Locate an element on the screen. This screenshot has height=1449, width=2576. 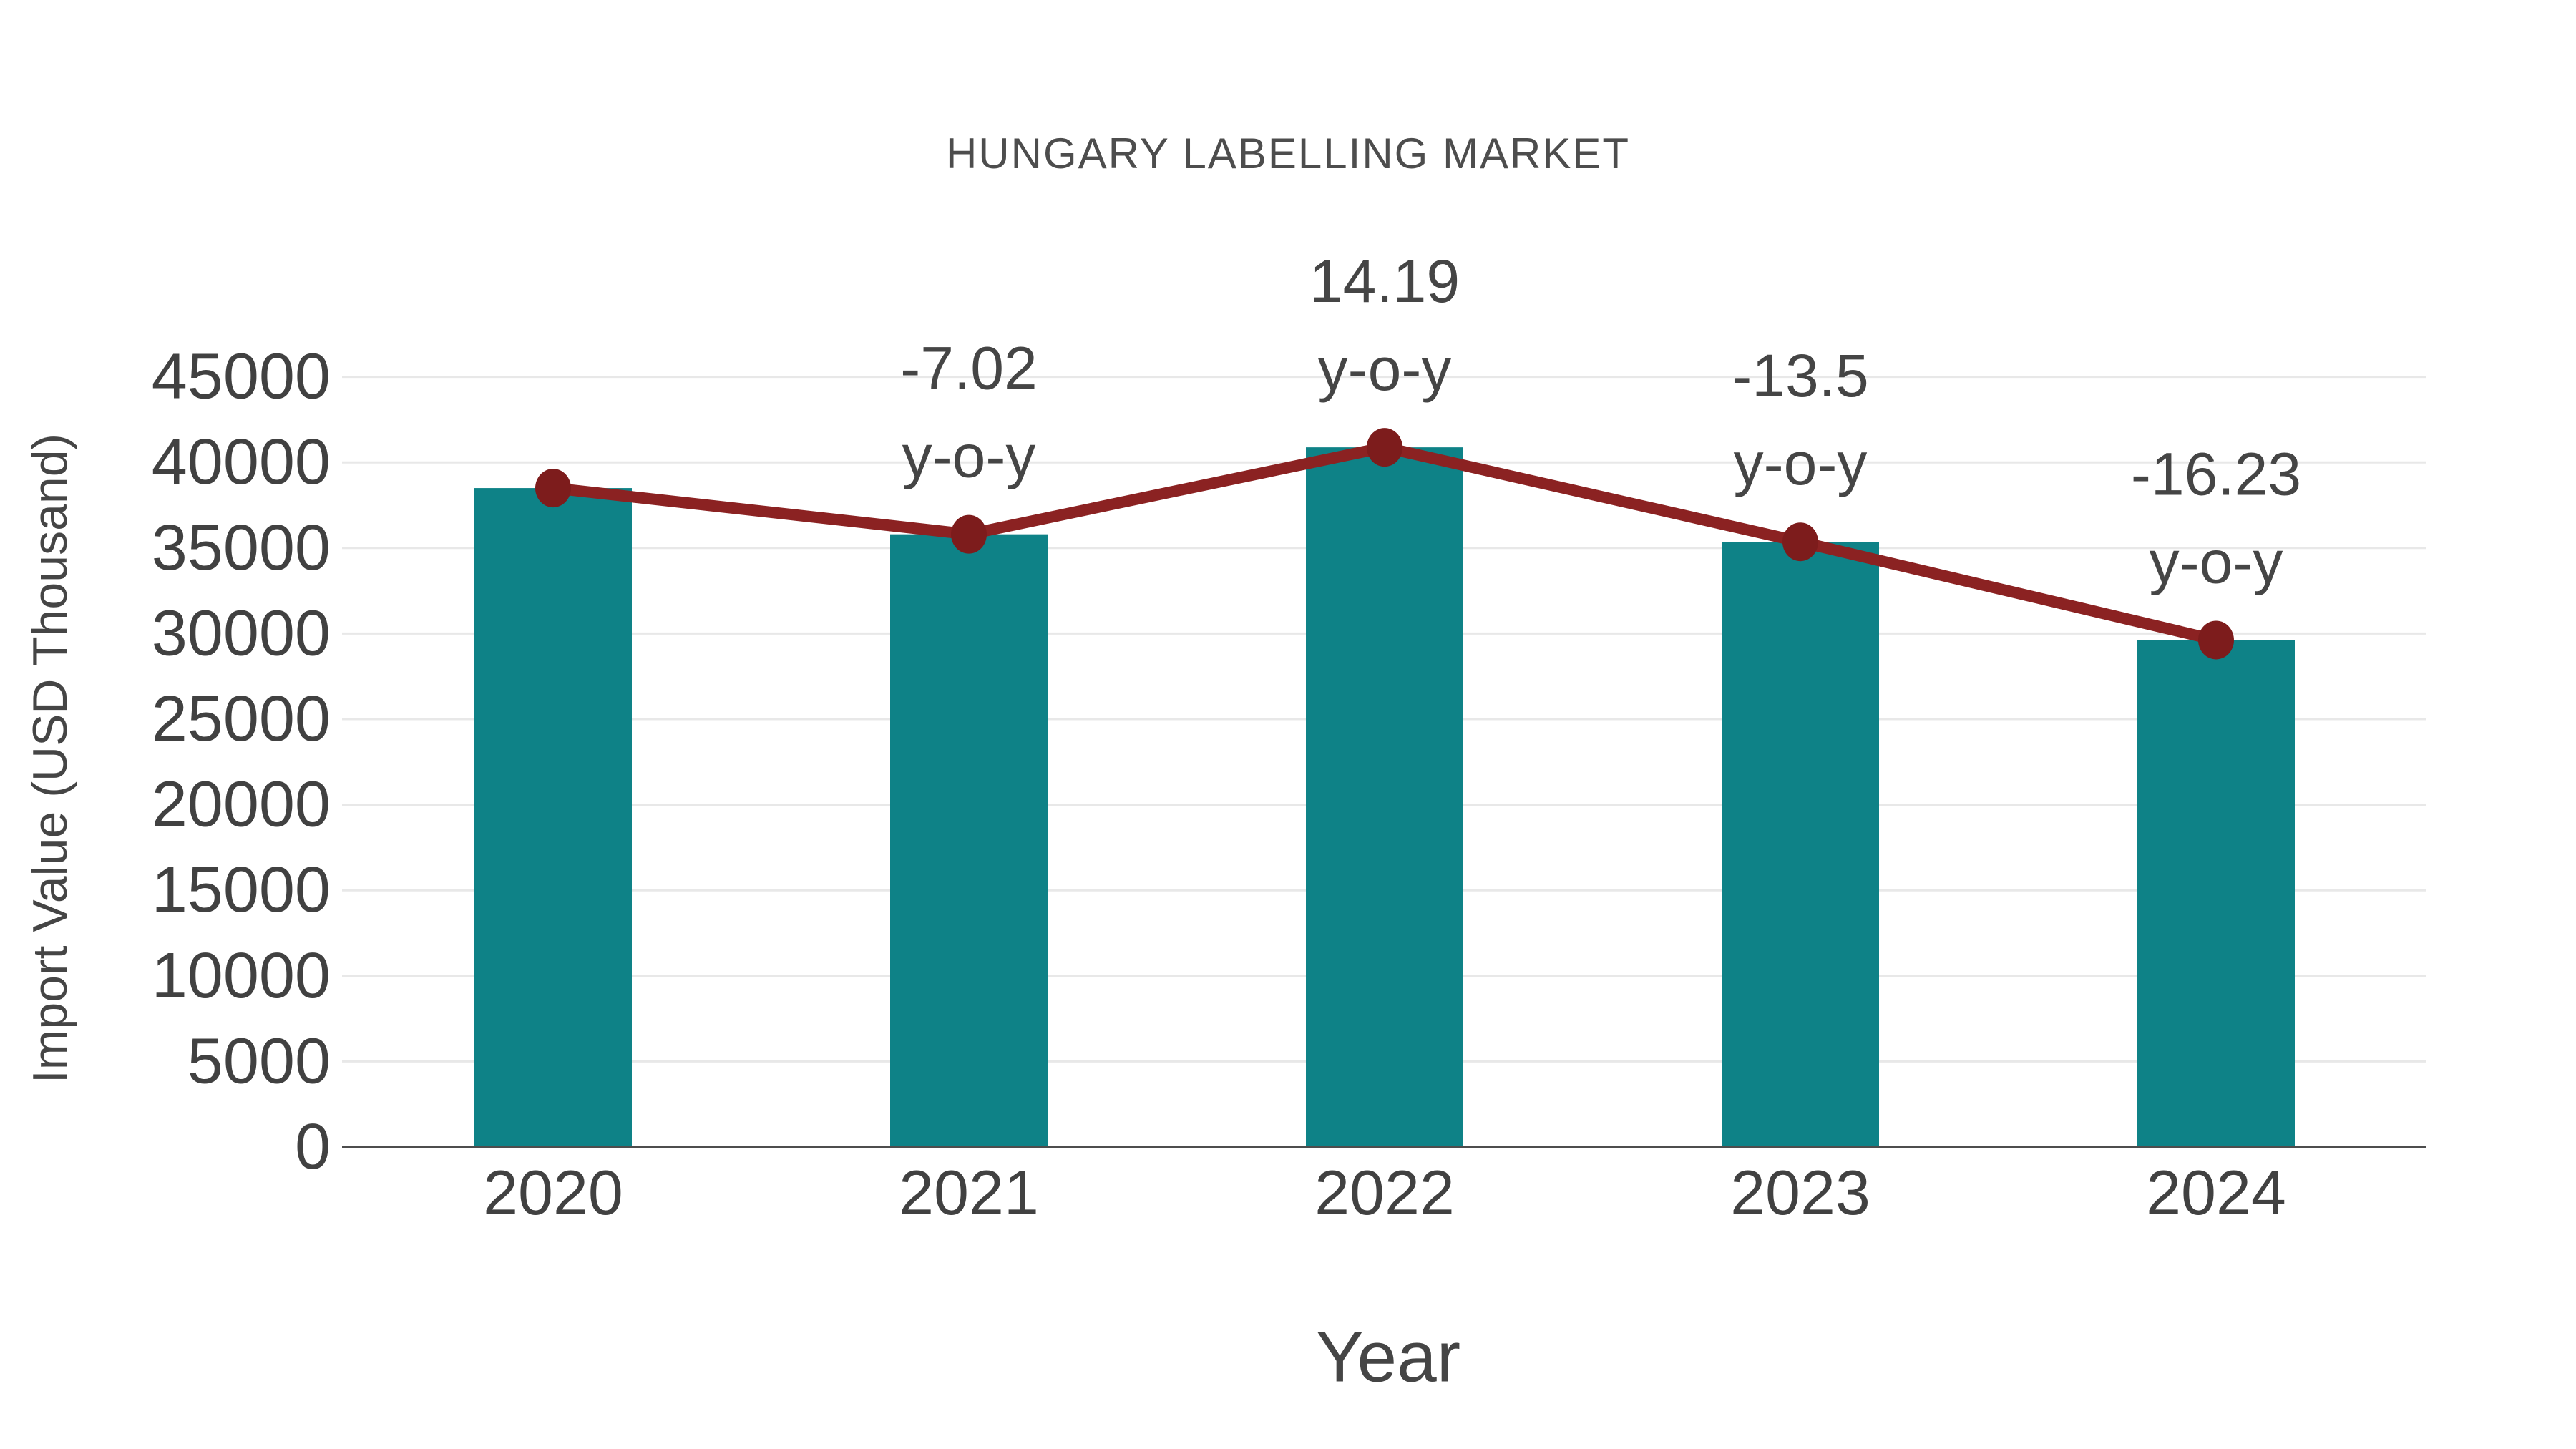
annotation-value-2021: -7.02 is located at coordinates (968, 368).